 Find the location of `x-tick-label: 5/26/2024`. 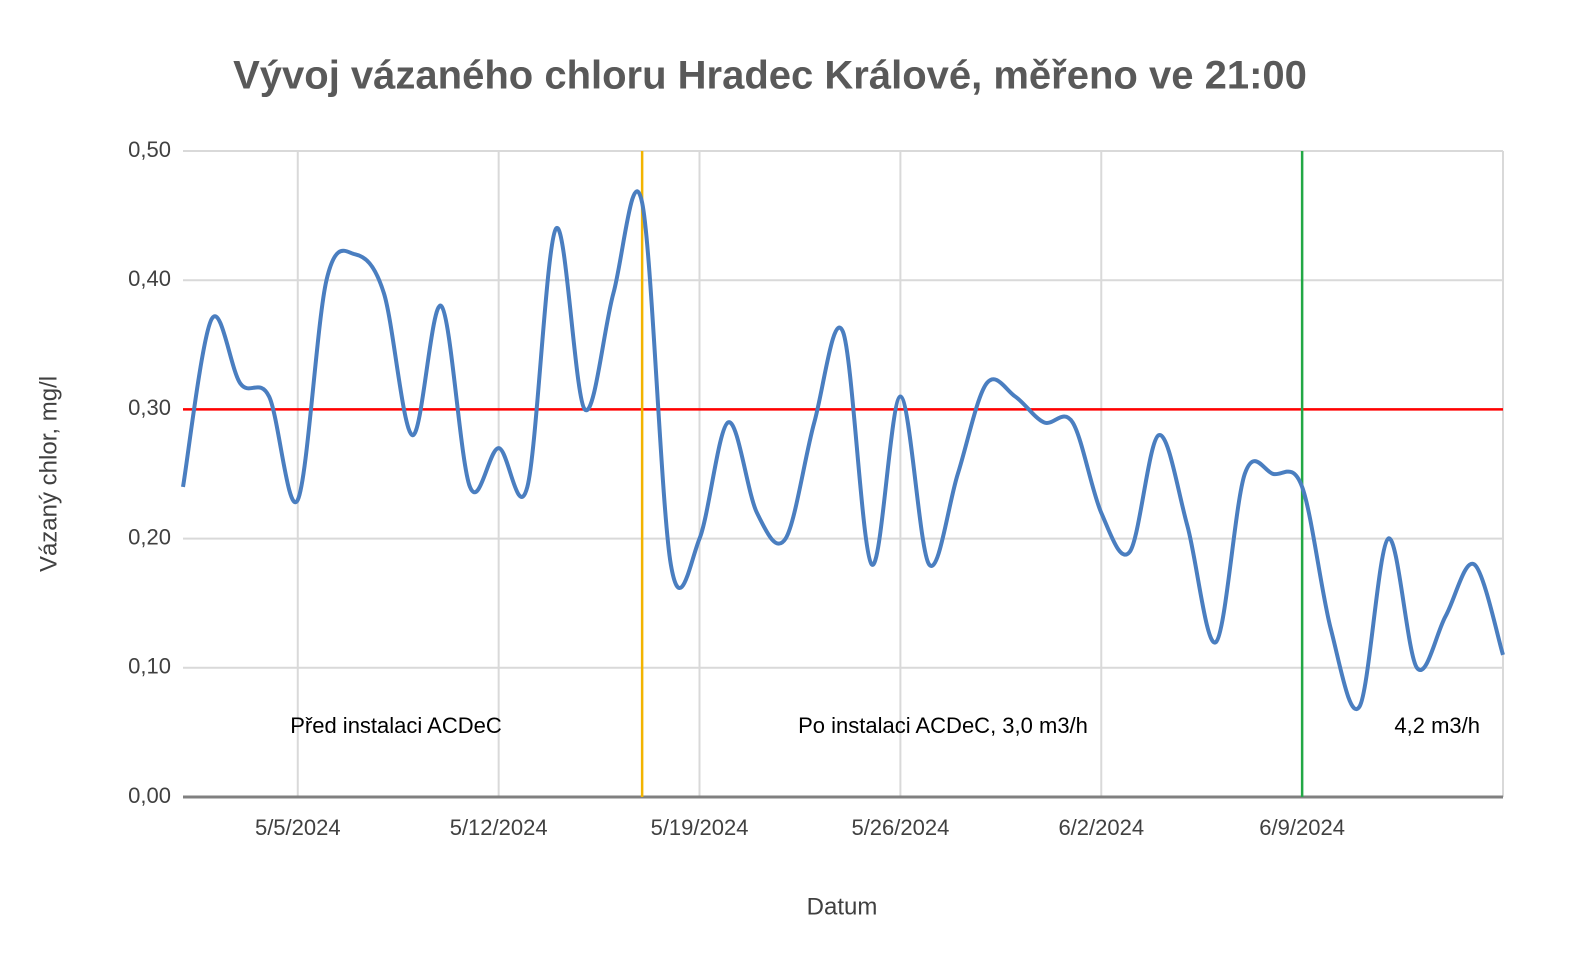

x-tick-label: 5/26/2024 is located at coordinates (900, 827).